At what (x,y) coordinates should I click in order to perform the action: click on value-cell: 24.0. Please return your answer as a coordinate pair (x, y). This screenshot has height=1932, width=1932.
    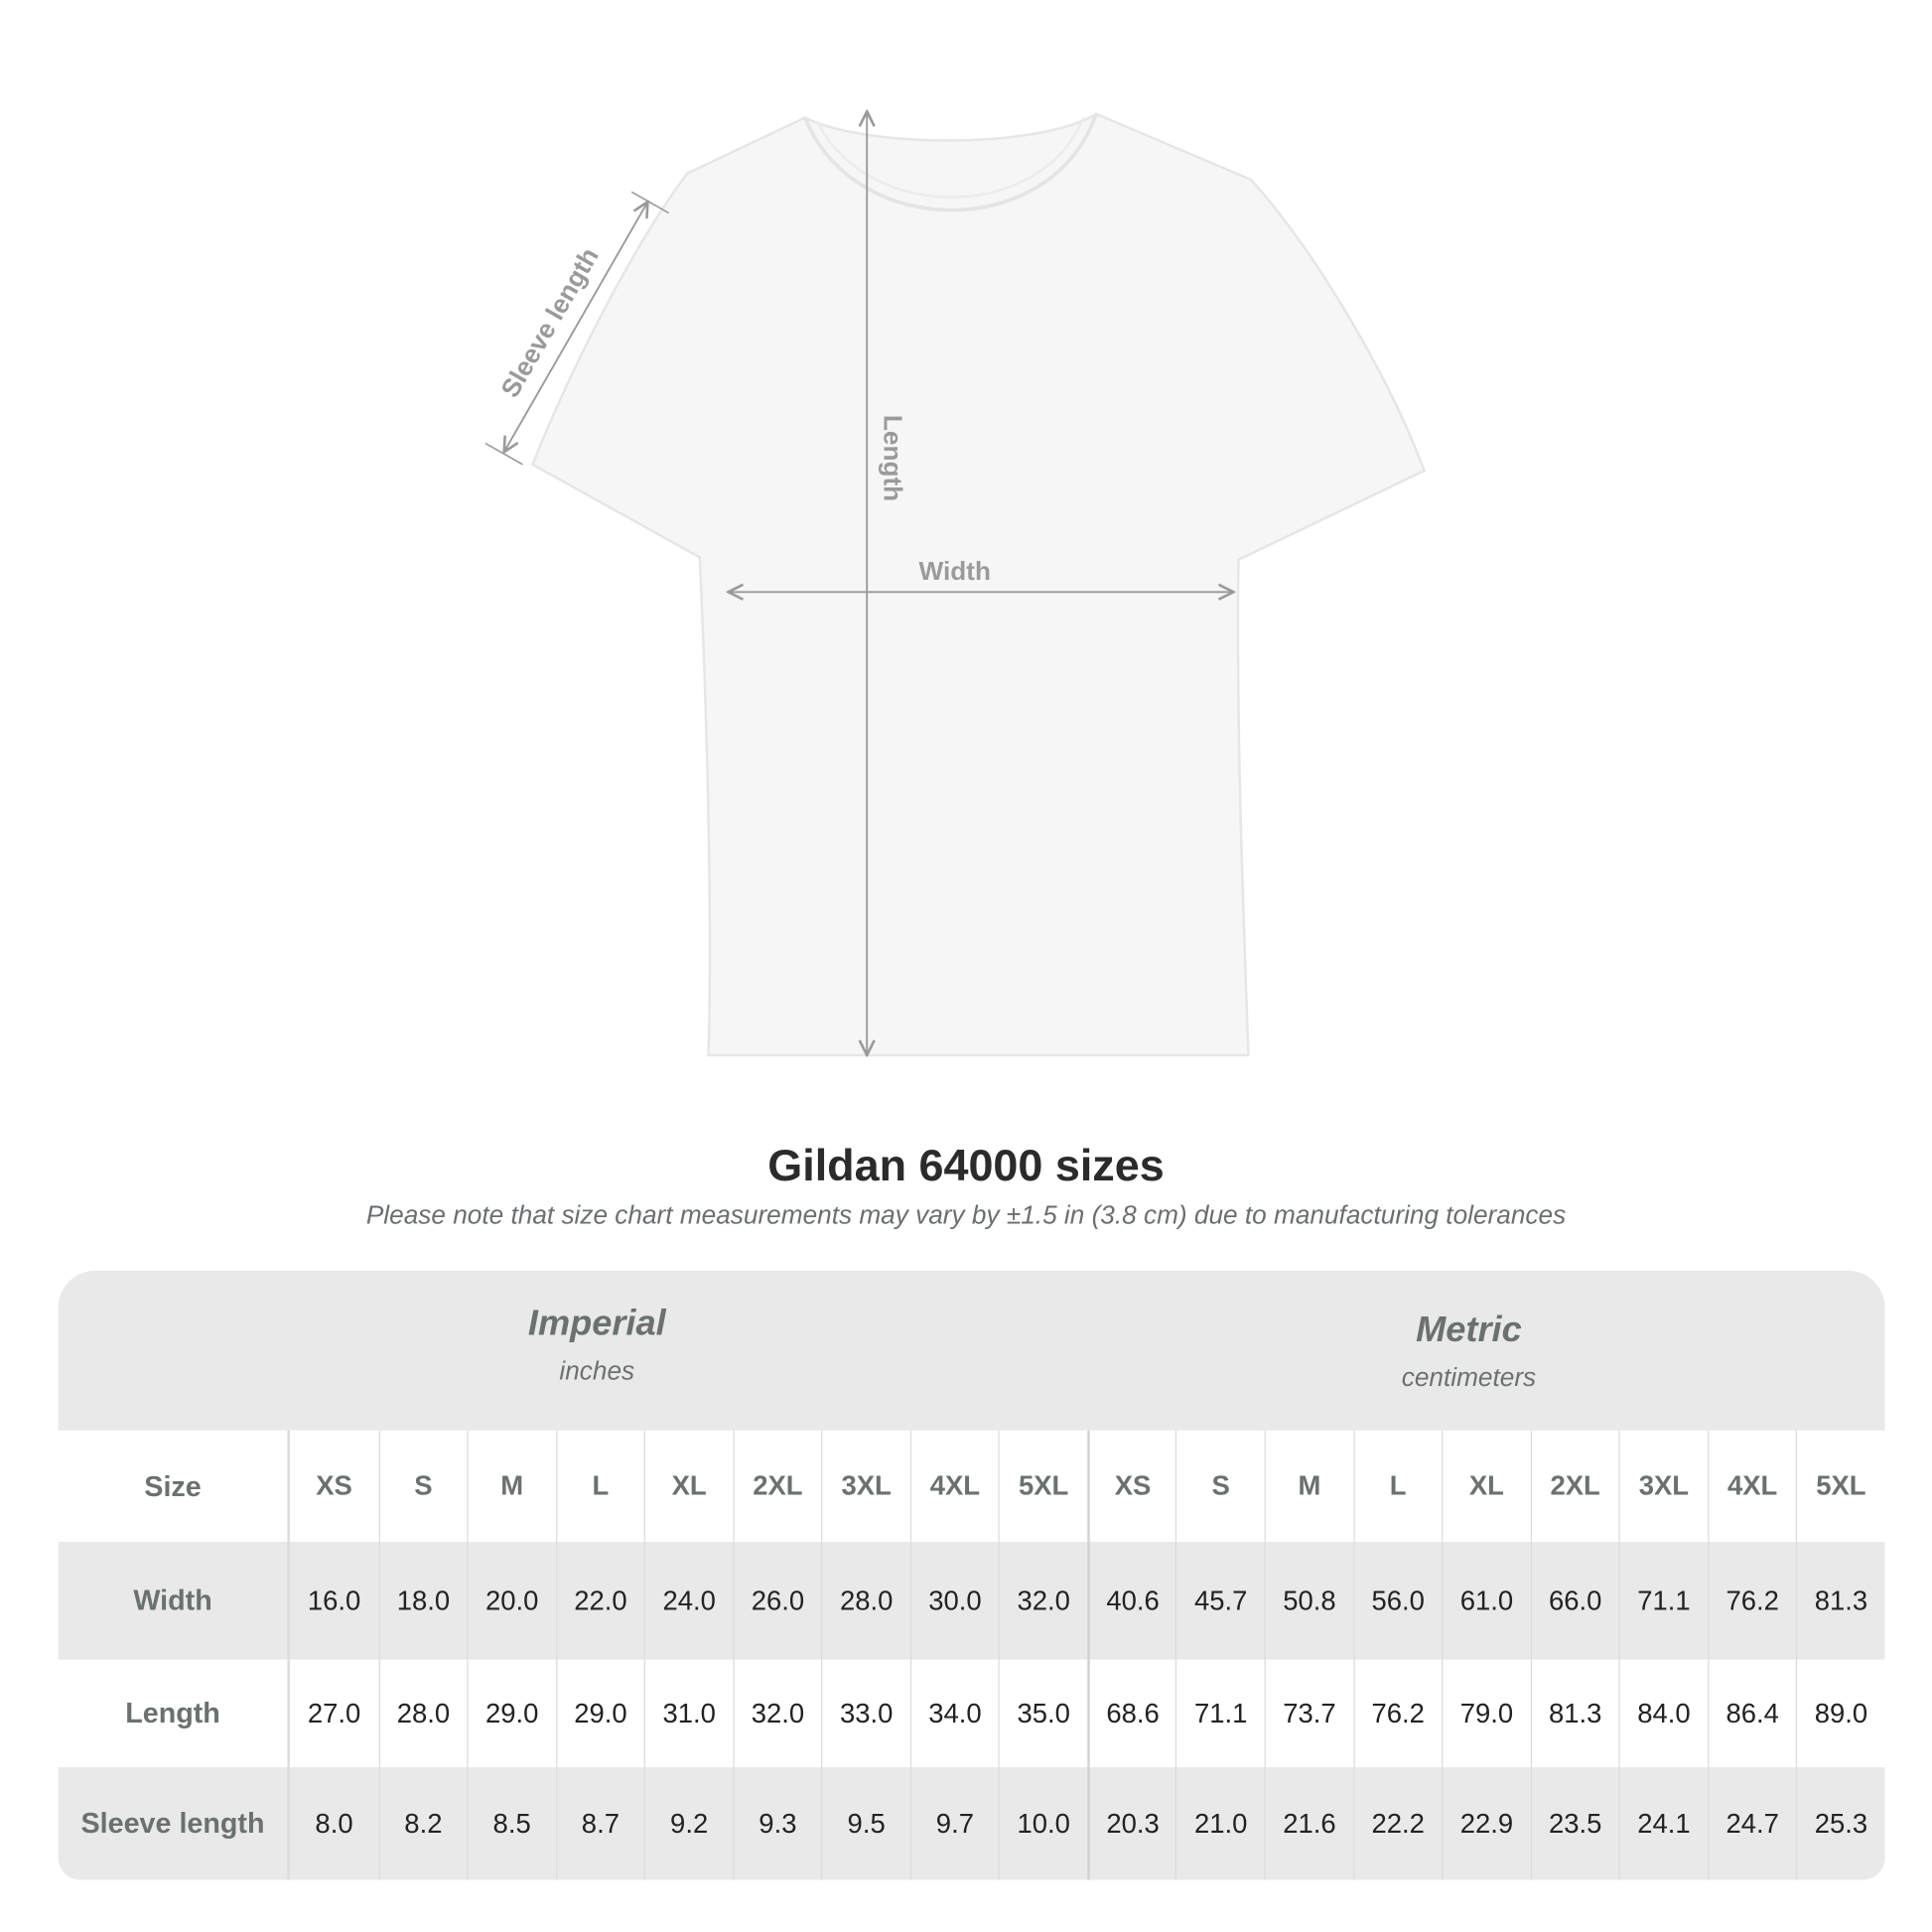
    Looking at the image, I should click on (688, 1601).